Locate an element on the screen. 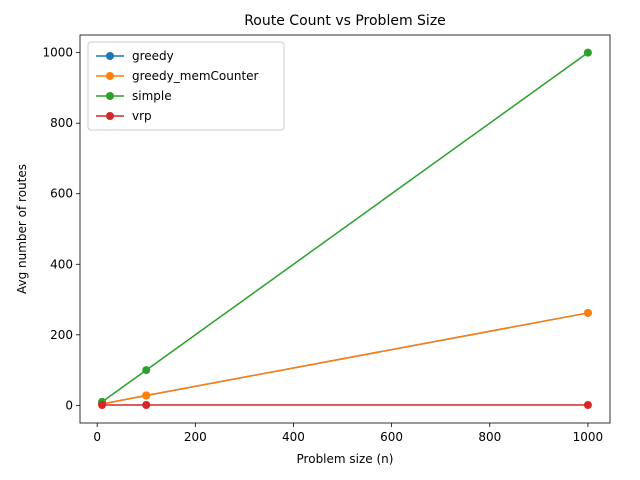  legend-entry-greedy: greedy is located at coordinates (135, 56).